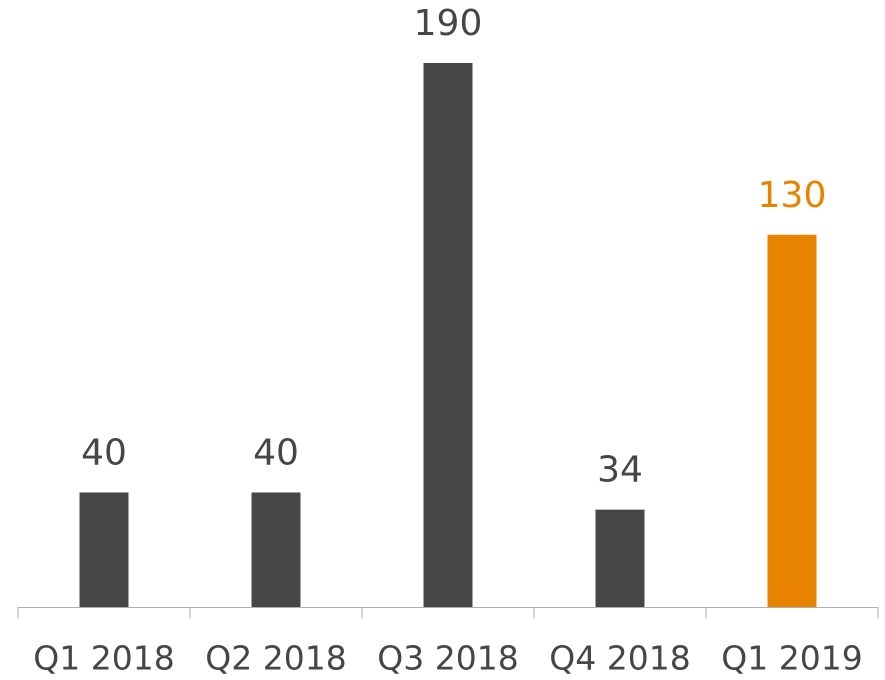  What do you see at coordinates (275, 658) in the screenshot?
I see `x-tick-label: Q2 2018` at bounding box center [275, 658].